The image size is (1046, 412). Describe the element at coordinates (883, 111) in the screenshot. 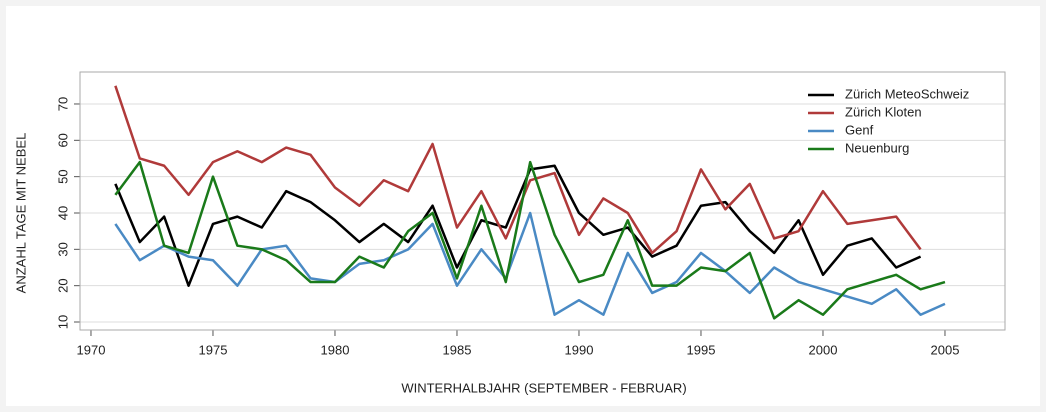

I see `legend-label: Zürich Kloten` at that location.